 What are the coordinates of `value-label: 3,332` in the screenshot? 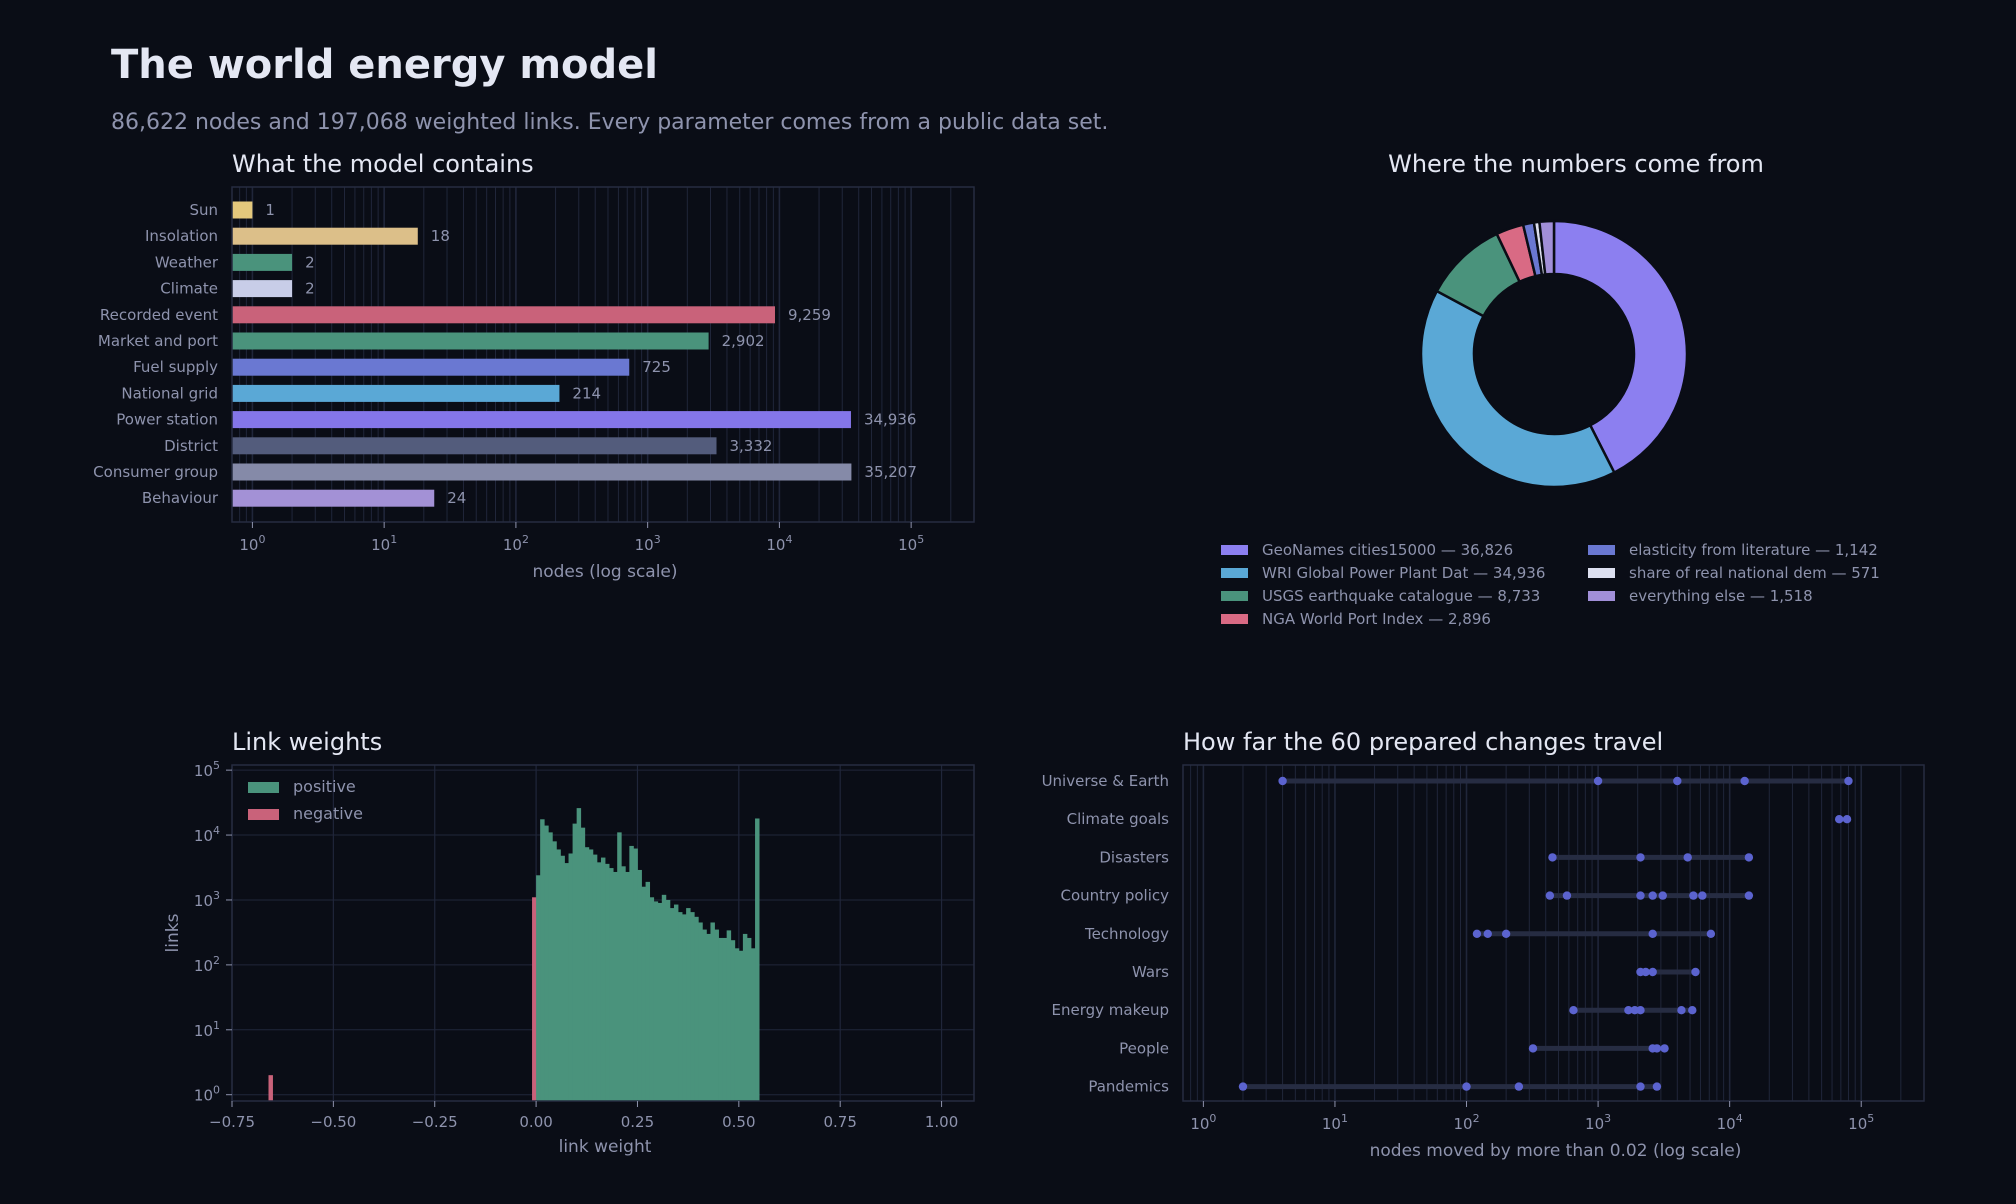 It's located at (751, 446).